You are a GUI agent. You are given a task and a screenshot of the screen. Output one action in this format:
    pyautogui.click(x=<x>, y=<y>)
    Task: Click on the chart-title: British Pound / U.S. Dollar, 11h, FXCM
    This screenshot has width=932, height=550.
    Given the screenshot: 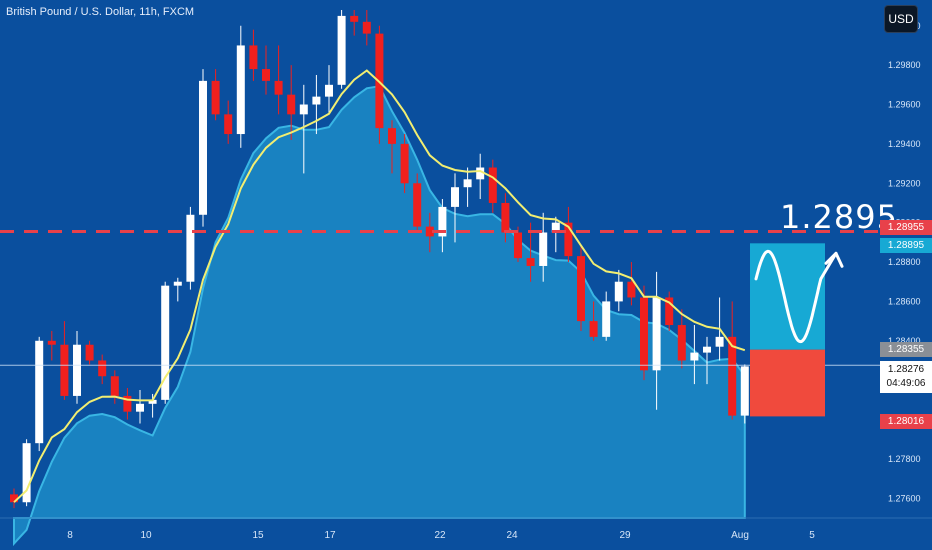 What is the action you would take?
    pyautogui.click(x=100, y=12)
    